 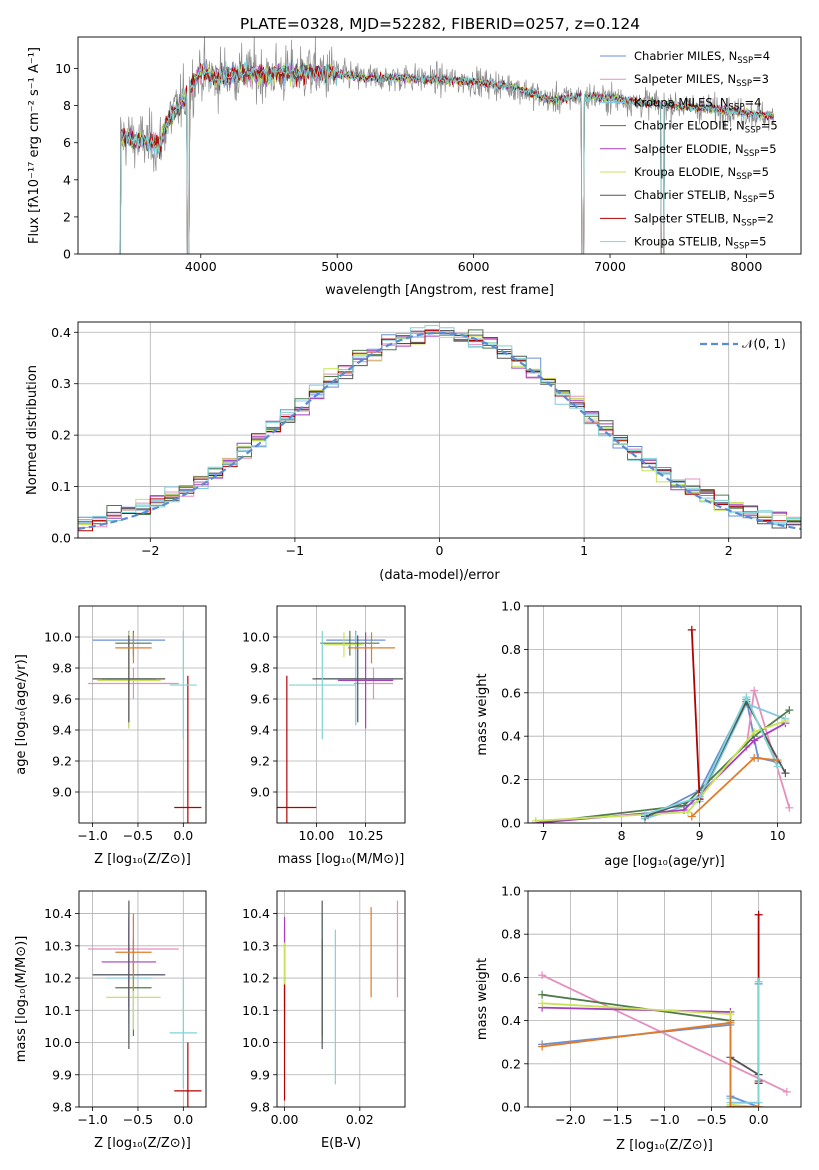 What do you see at coordinates (689, 126) in the screenshot?
I see `legend-base: Chabrier ELODIE, N` at bounding box center [689, 126].